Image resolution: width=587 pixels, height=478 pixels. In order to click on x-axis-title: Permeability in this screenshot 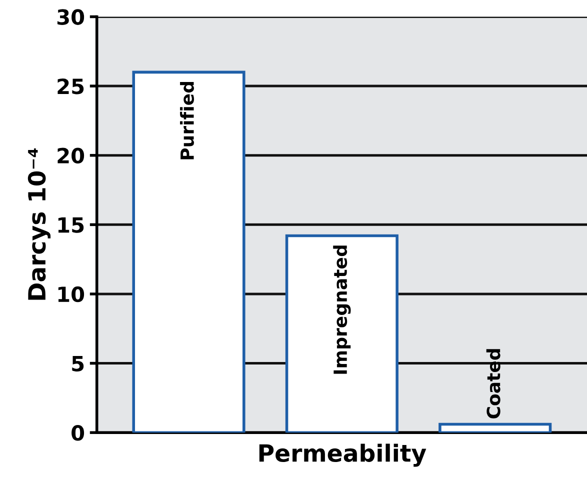, I will do `click(342, 455)`.